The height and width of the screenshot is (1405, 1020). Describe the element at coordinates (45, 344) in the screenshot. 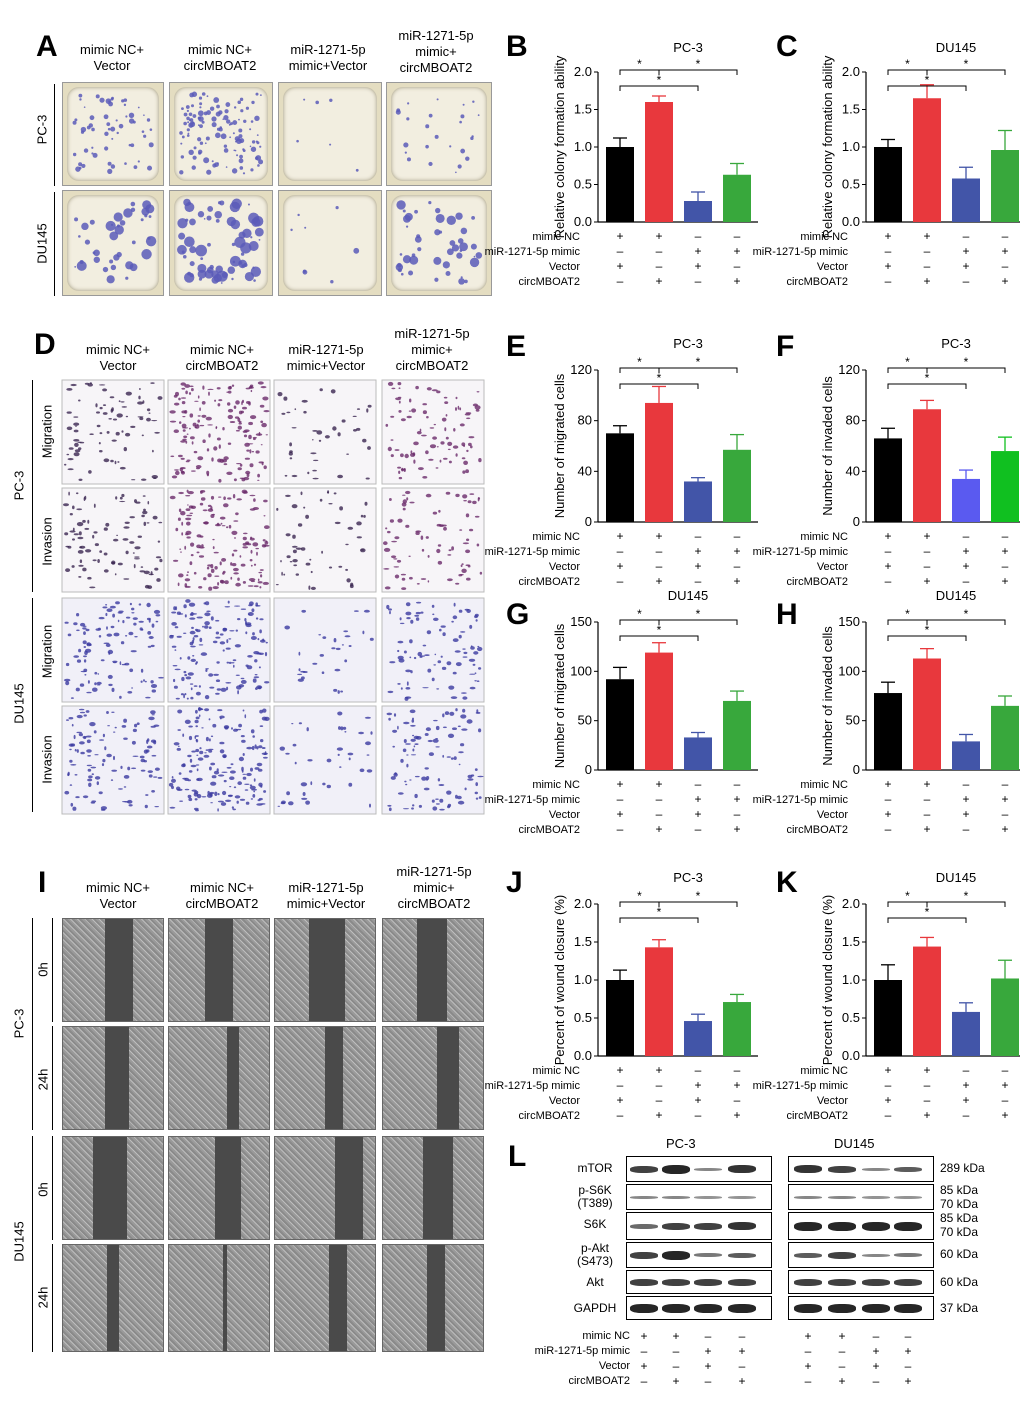

I see `panel-letter-d: D` at that location.